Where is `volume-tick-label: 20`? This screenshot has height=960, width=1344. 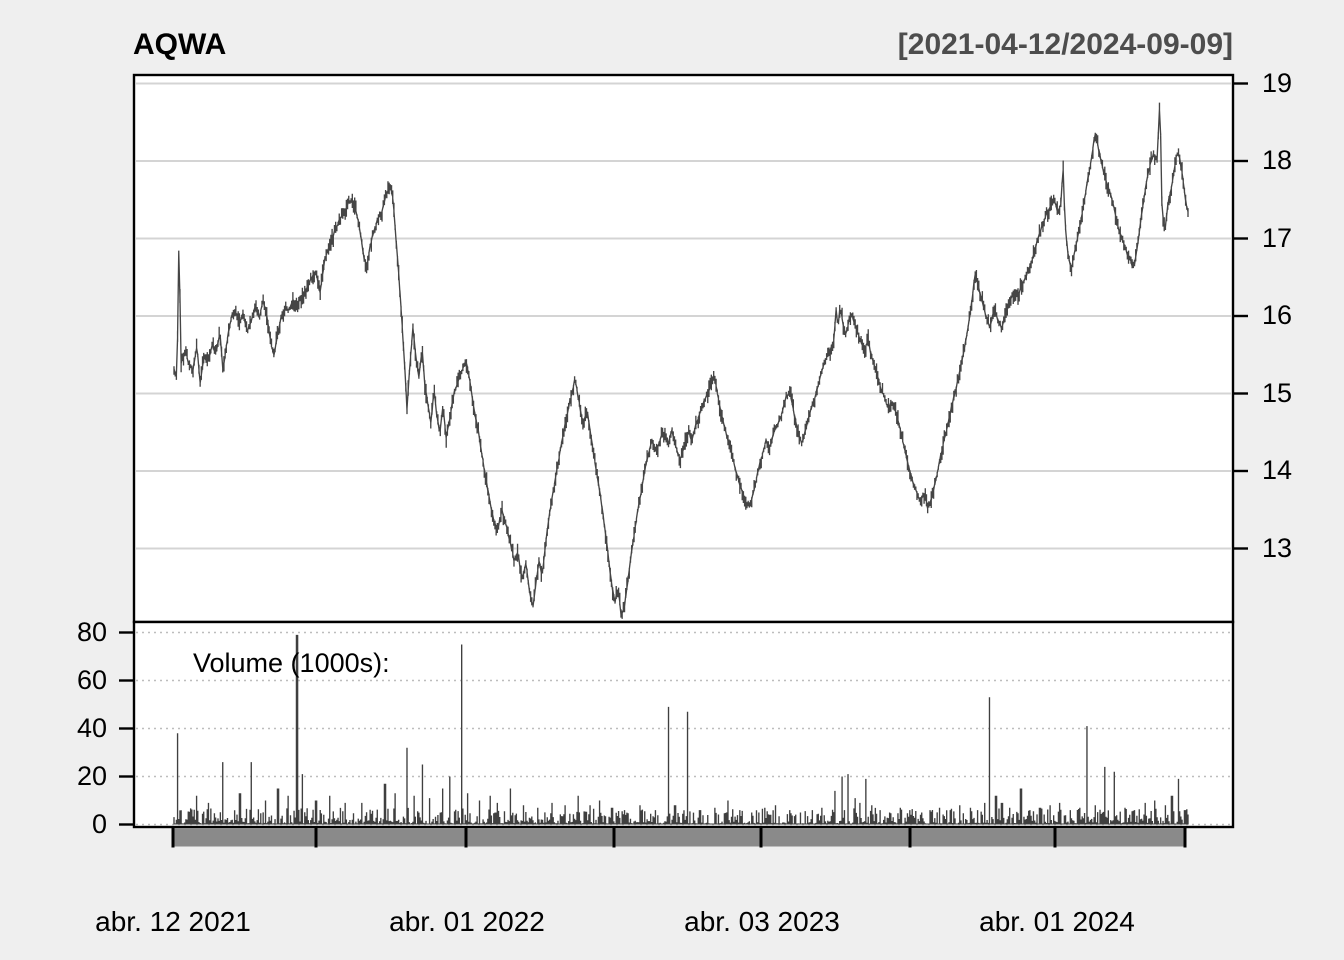 volume-tick-label: 20 is located at coordinates (91, 775).